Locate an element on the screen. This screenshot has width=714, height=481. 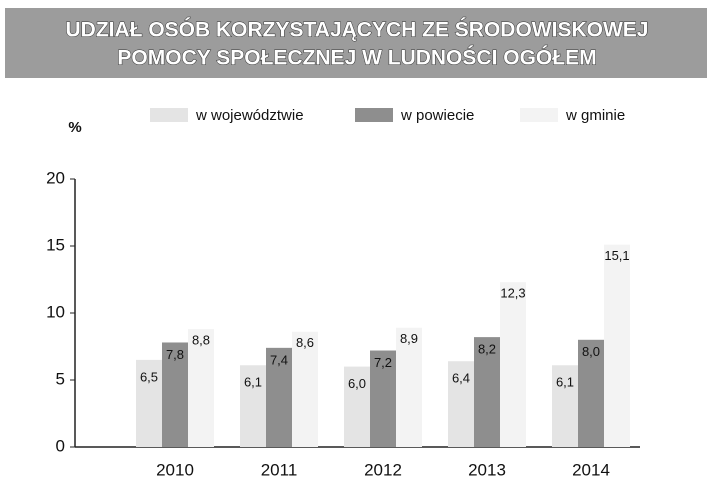
value-label: 8,6 is located at coordinates (305, 342).